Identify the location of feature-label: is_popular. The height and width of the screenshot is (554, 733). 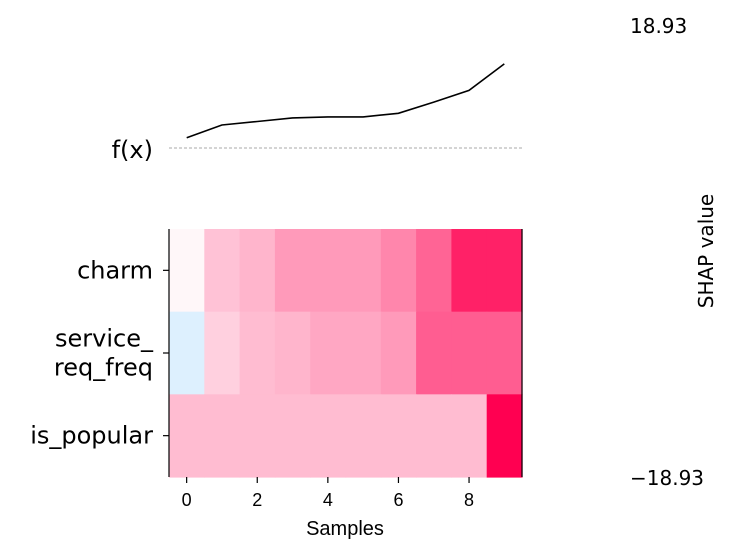
(91, 436).